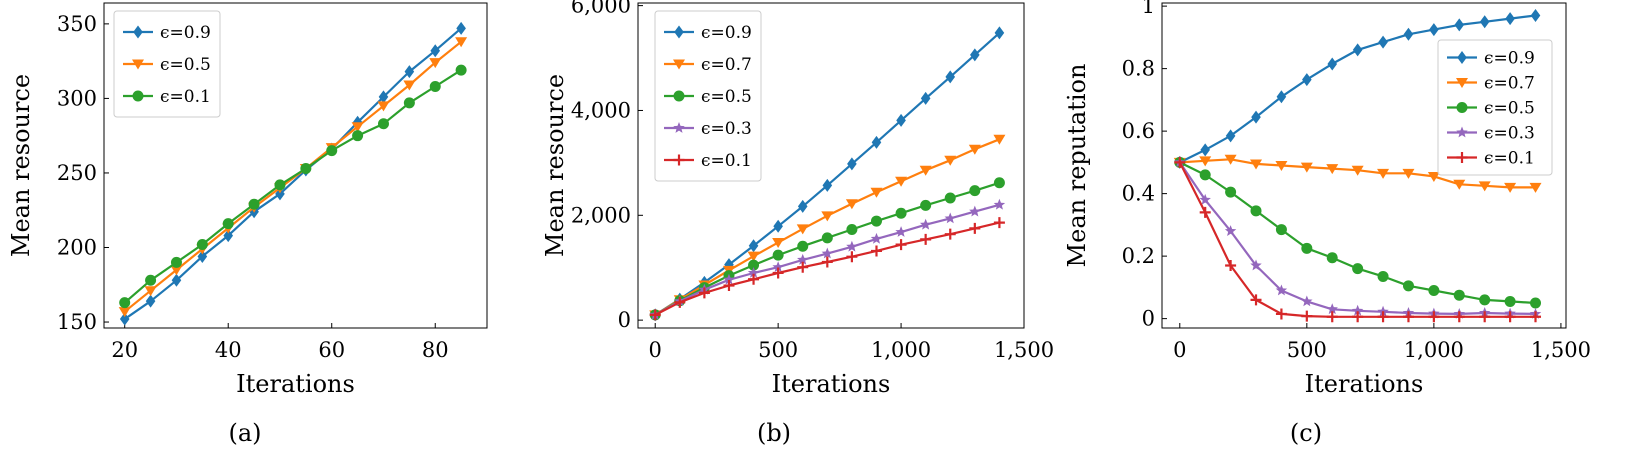  Describe the element at coordinates (228, 350) in the screenshot. I see `x-tick-label: 40` at that location.